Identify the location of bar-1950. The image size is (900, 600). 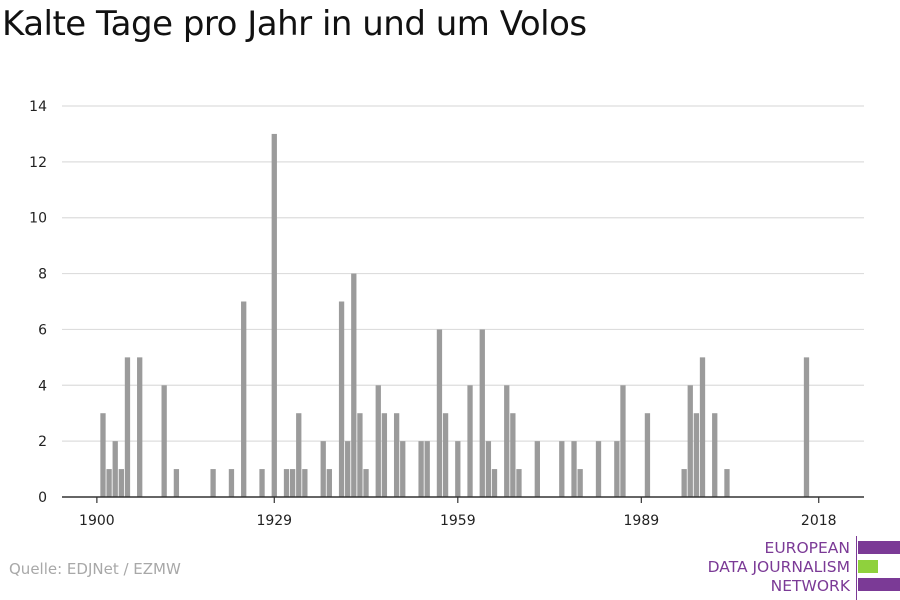
(403, 469).